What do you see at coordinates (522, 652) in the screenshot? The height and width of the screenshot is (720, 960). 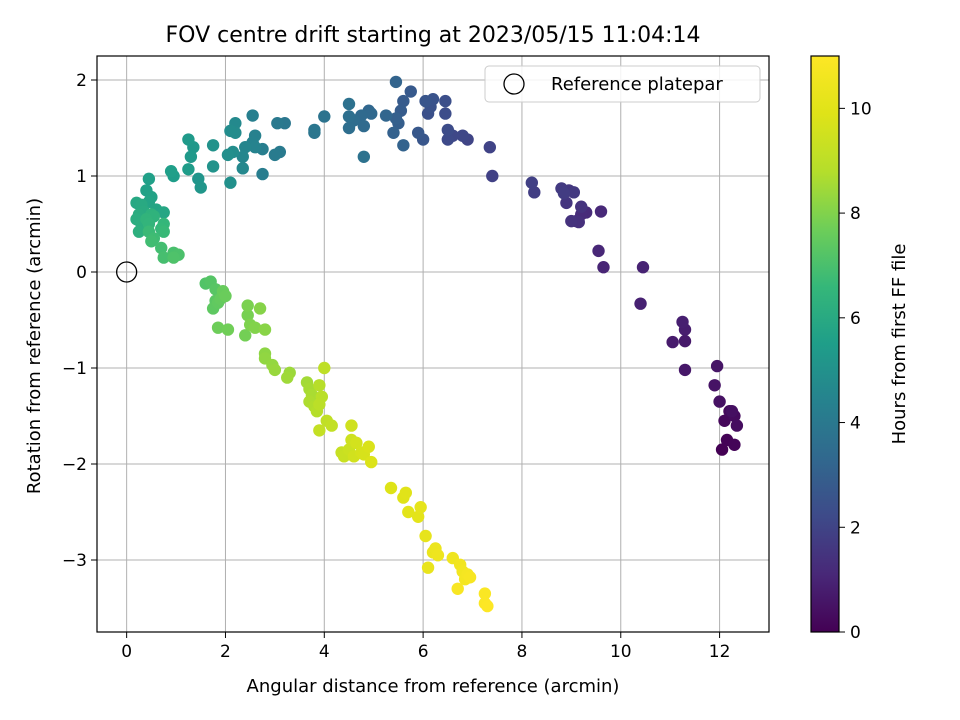 I see `x-tick-label: 8` at bounding box center [522, 652].